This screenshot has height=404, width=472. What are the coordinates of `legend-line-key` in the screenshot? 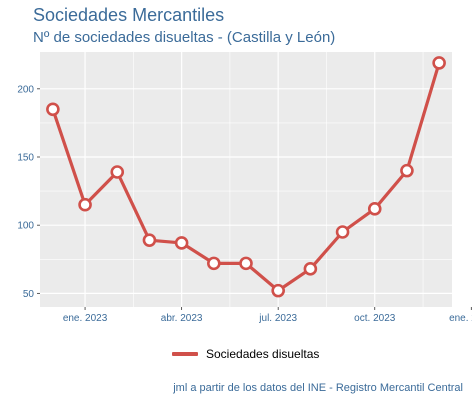 It's located at (185, 354).